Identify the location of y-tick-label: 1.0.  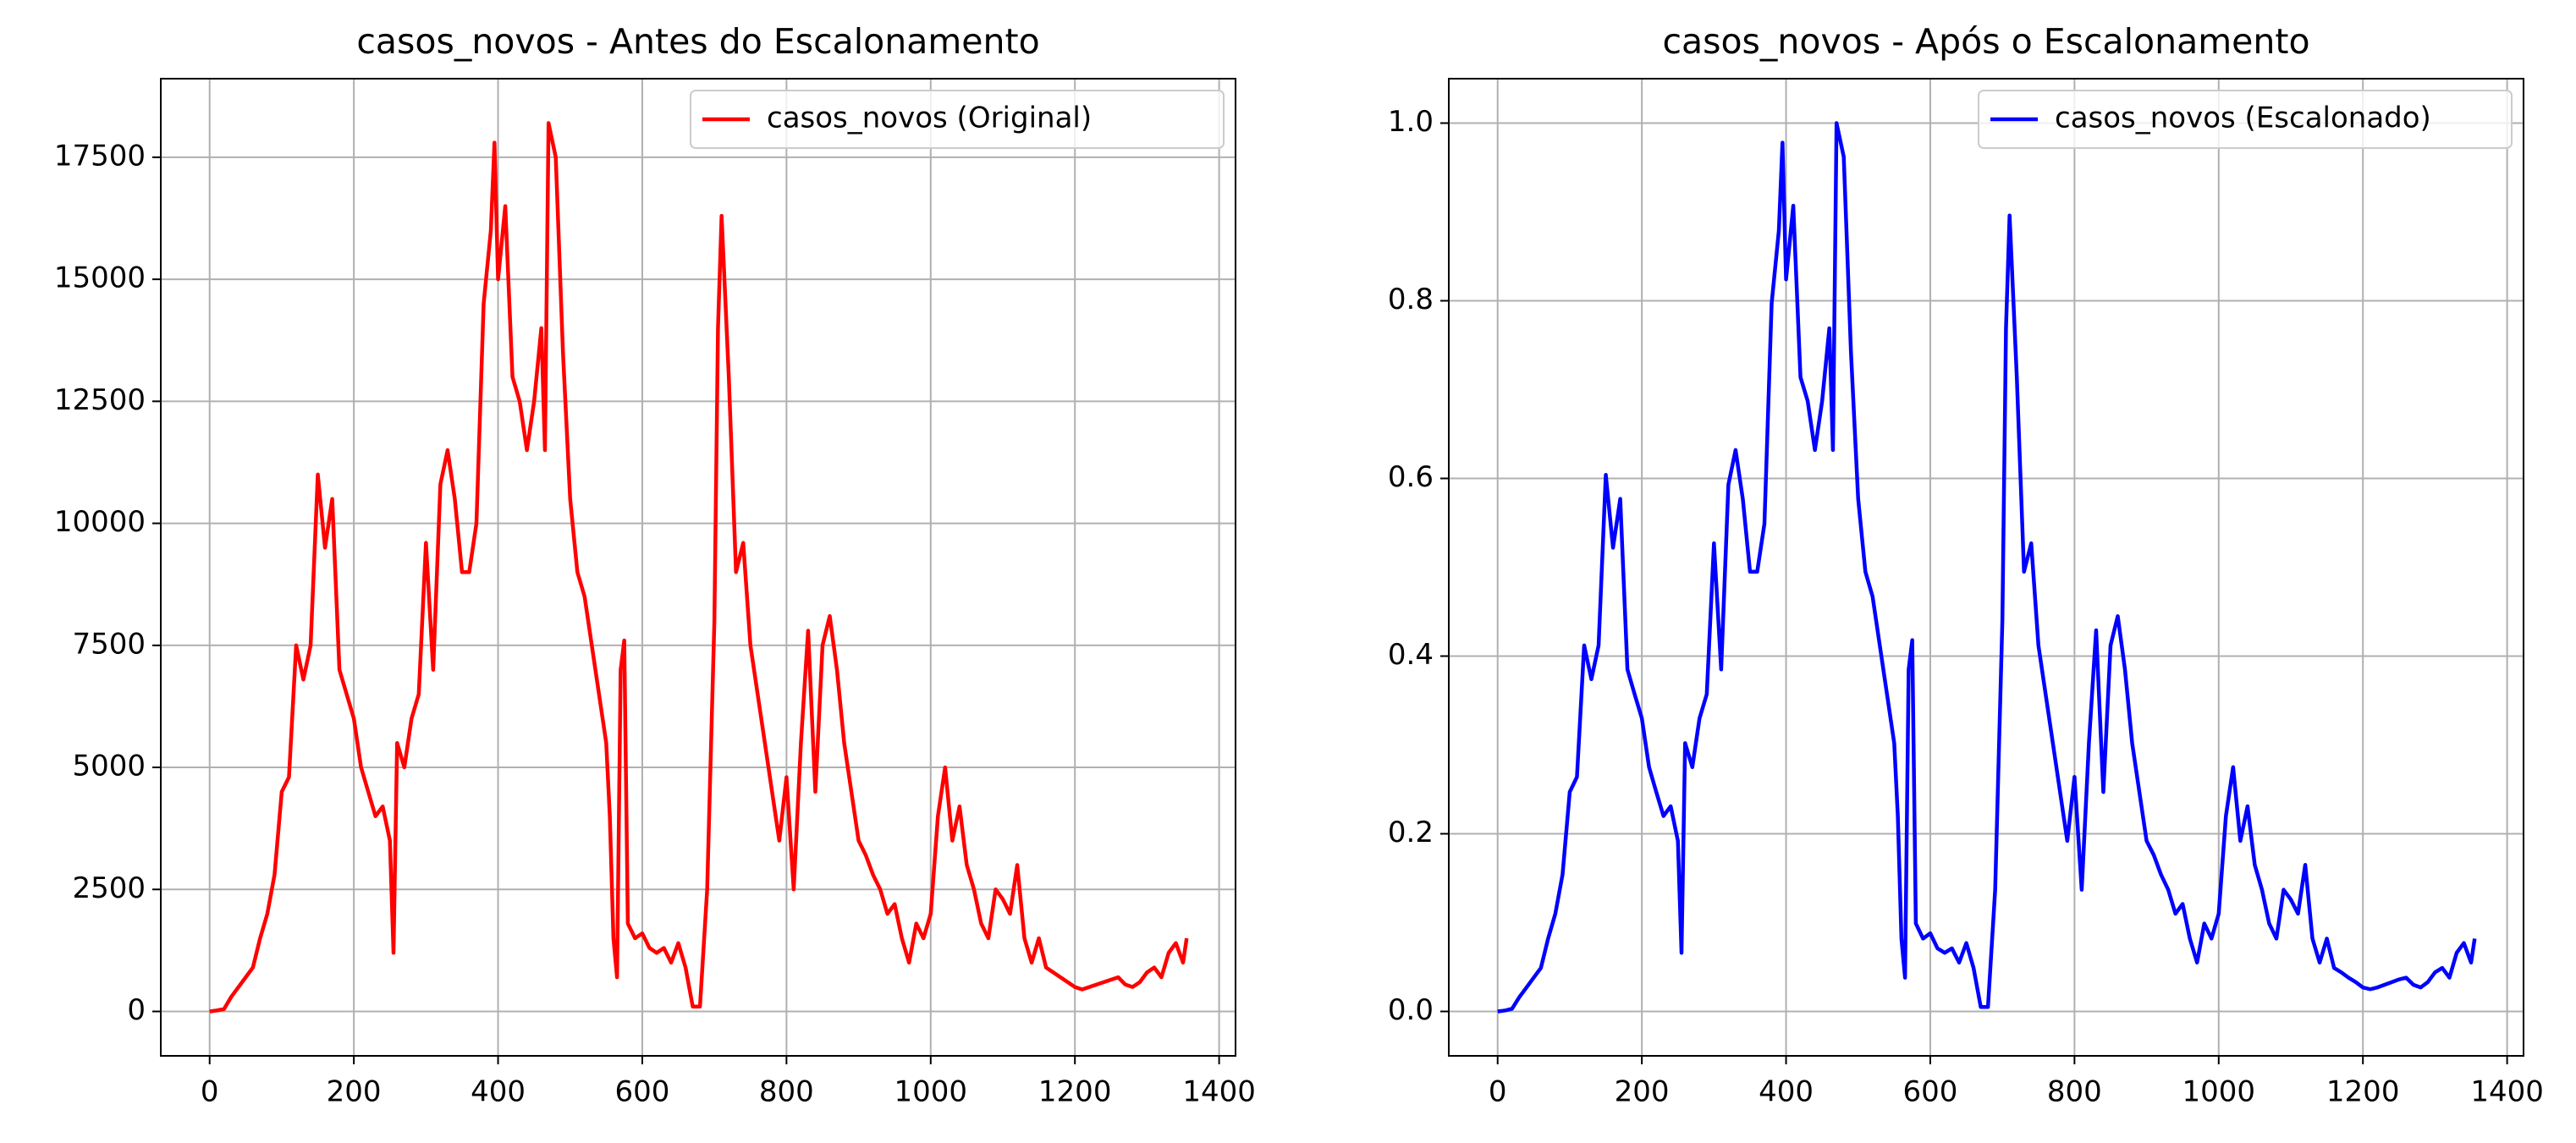
(1411, 122).